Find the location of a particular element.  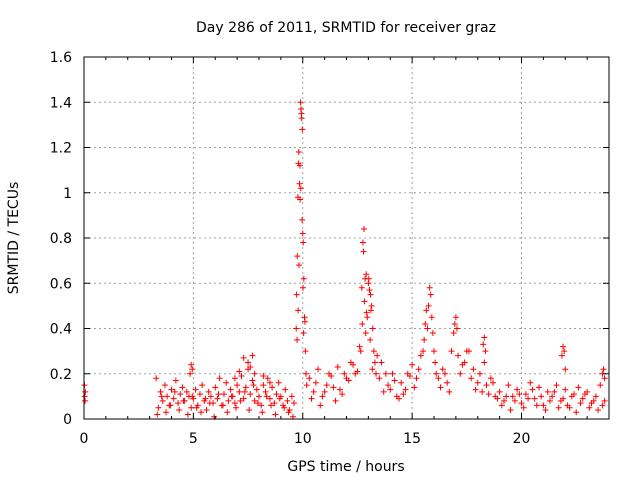

x-tick-label: 0 is located at coordinates (84, 439).